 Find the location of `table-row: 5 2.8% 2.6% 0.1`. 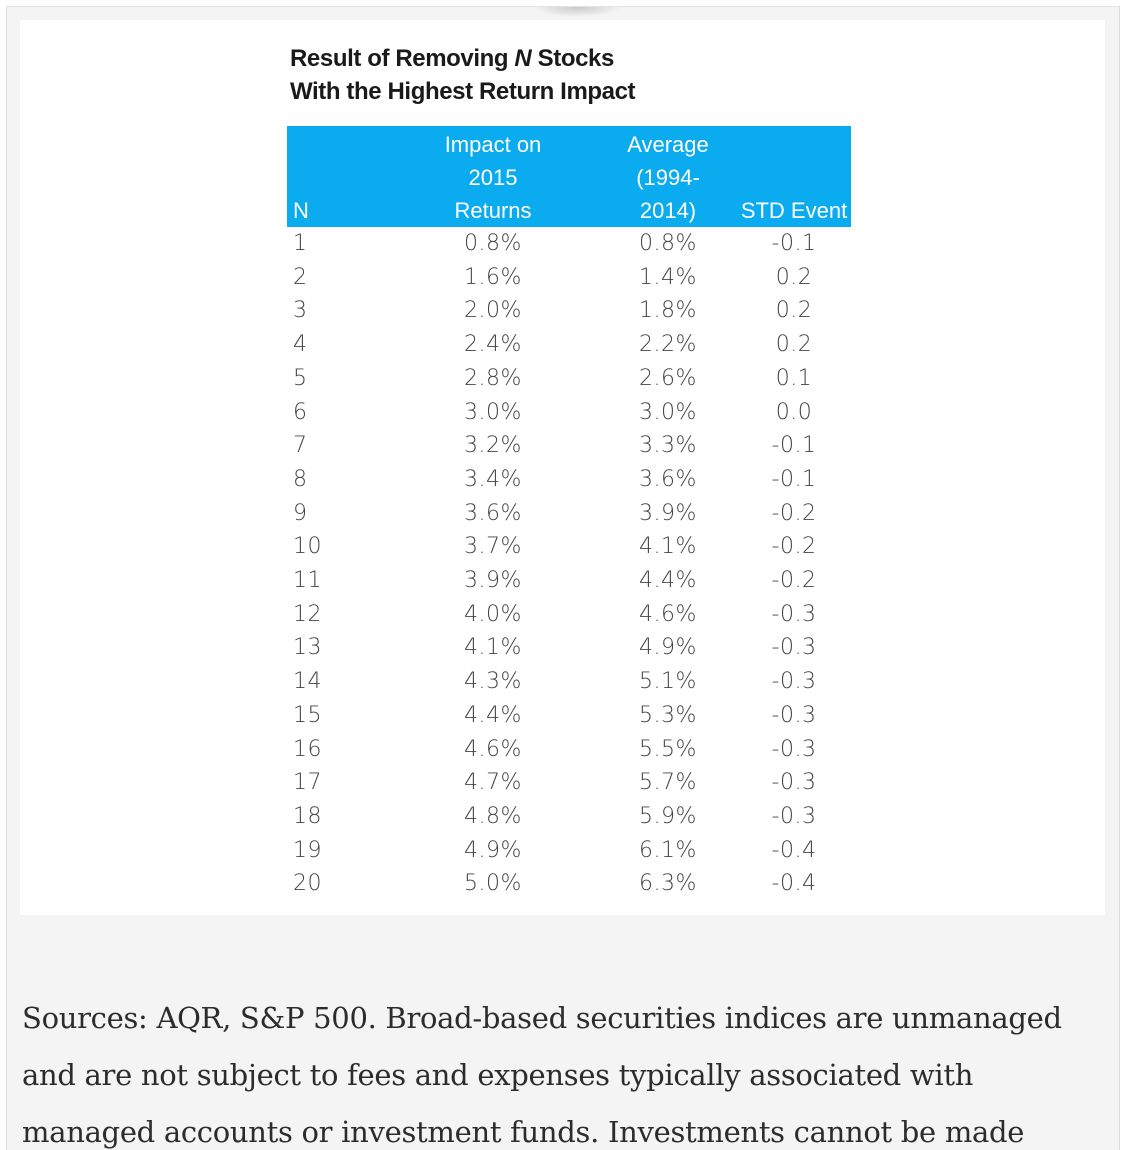

table-row: 5 2.8% 2.6% 0.1 is located at coordinates (569, 379).